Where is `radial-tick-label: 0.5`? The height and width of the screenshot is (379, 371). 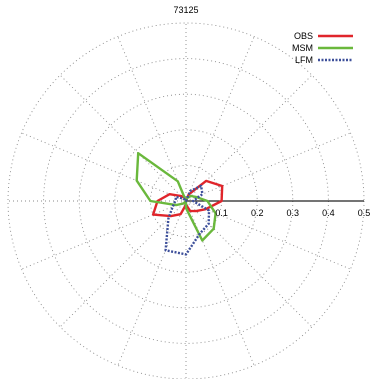 radial-tick-label: 0.5 is located at coordinates (364, 213).